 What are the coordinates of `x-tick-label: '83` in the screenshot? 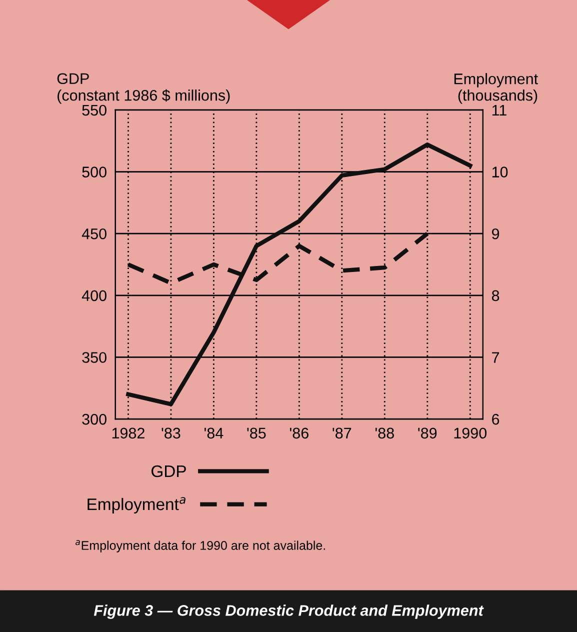 It's located at (171, 433).